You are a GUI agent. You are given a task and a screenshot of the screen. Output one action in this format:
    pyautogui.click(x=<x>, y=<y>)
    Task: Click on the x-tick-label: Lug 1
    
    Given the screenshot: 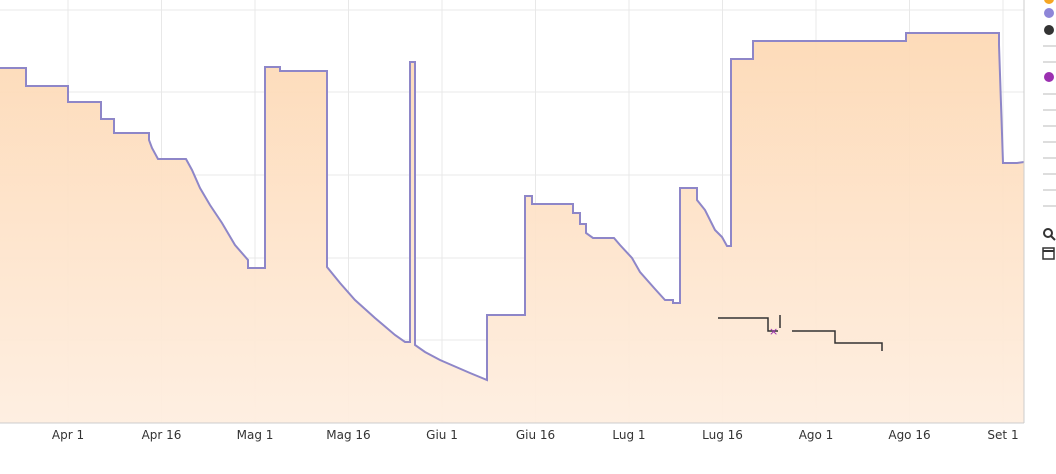 What is the action you would take?
    pyautogui.click(x=628, y=435)
    